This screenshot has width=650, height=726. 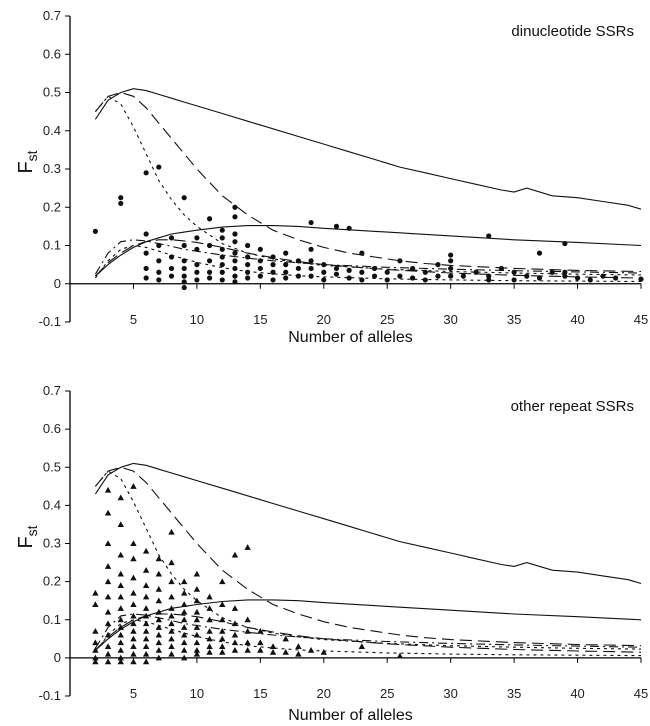 What do you see at coordinates (27, 161) in the screenshot?
I see `y-axis-label: Fst` at bounding box center [27, 161].